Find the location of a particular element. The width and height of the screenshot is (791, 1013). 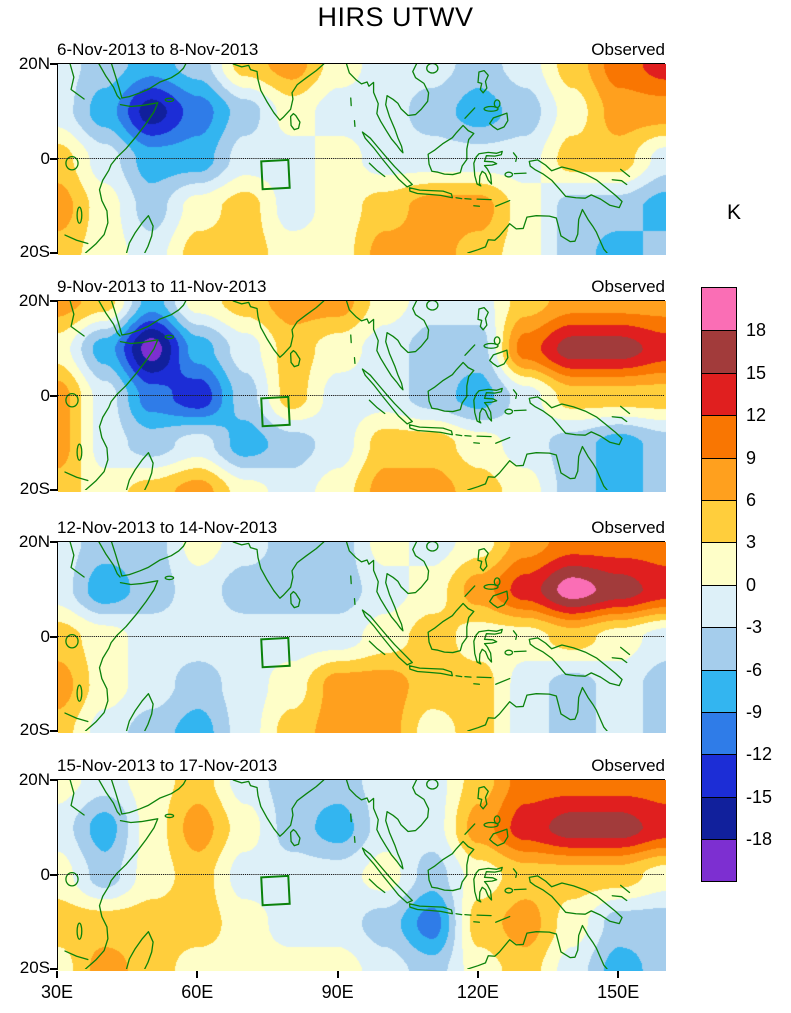

panel-date-range: 9-Nov-2013 to 11-Nov-2013 is located at coordinates (162, 286).